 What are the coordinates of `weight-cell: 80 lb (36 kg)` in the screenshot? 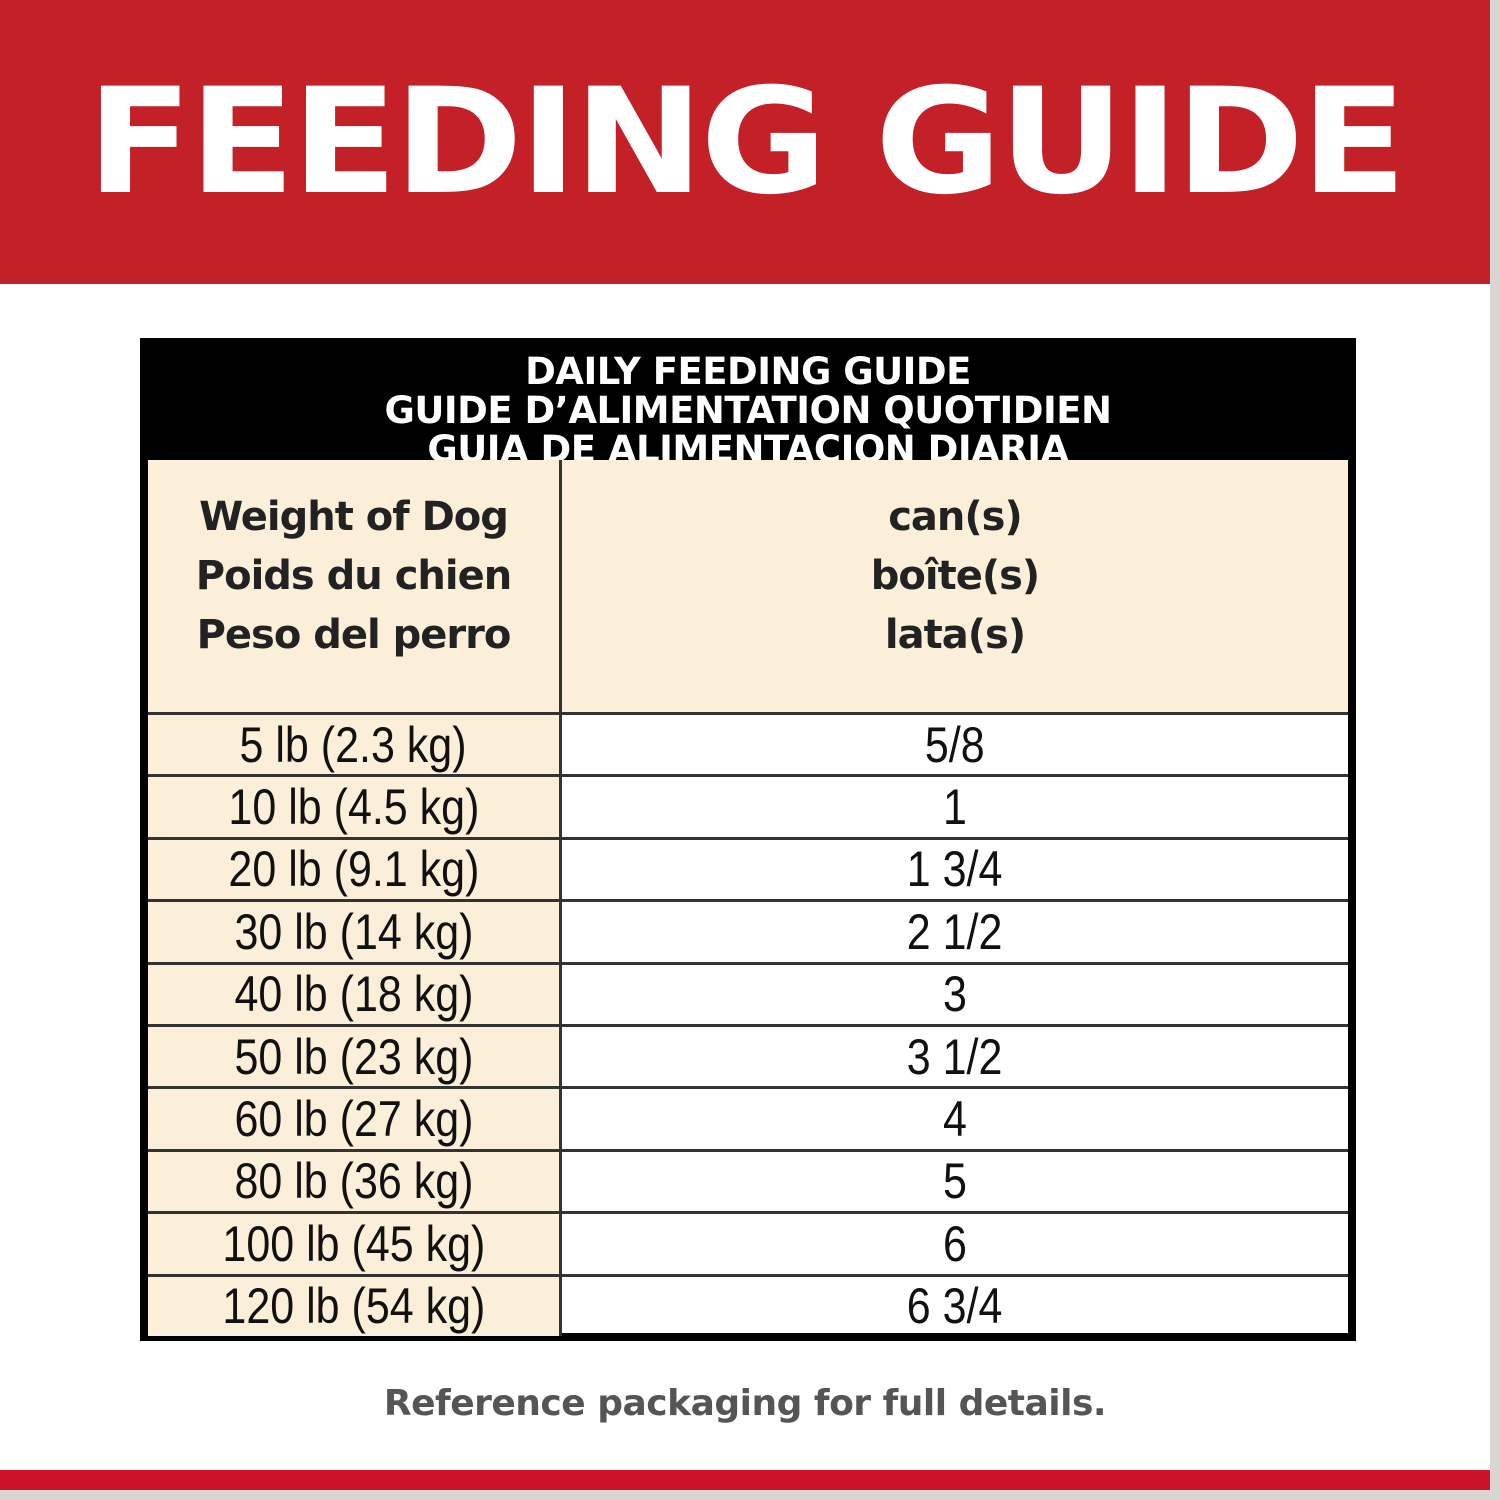 It's located at (355, 1180).